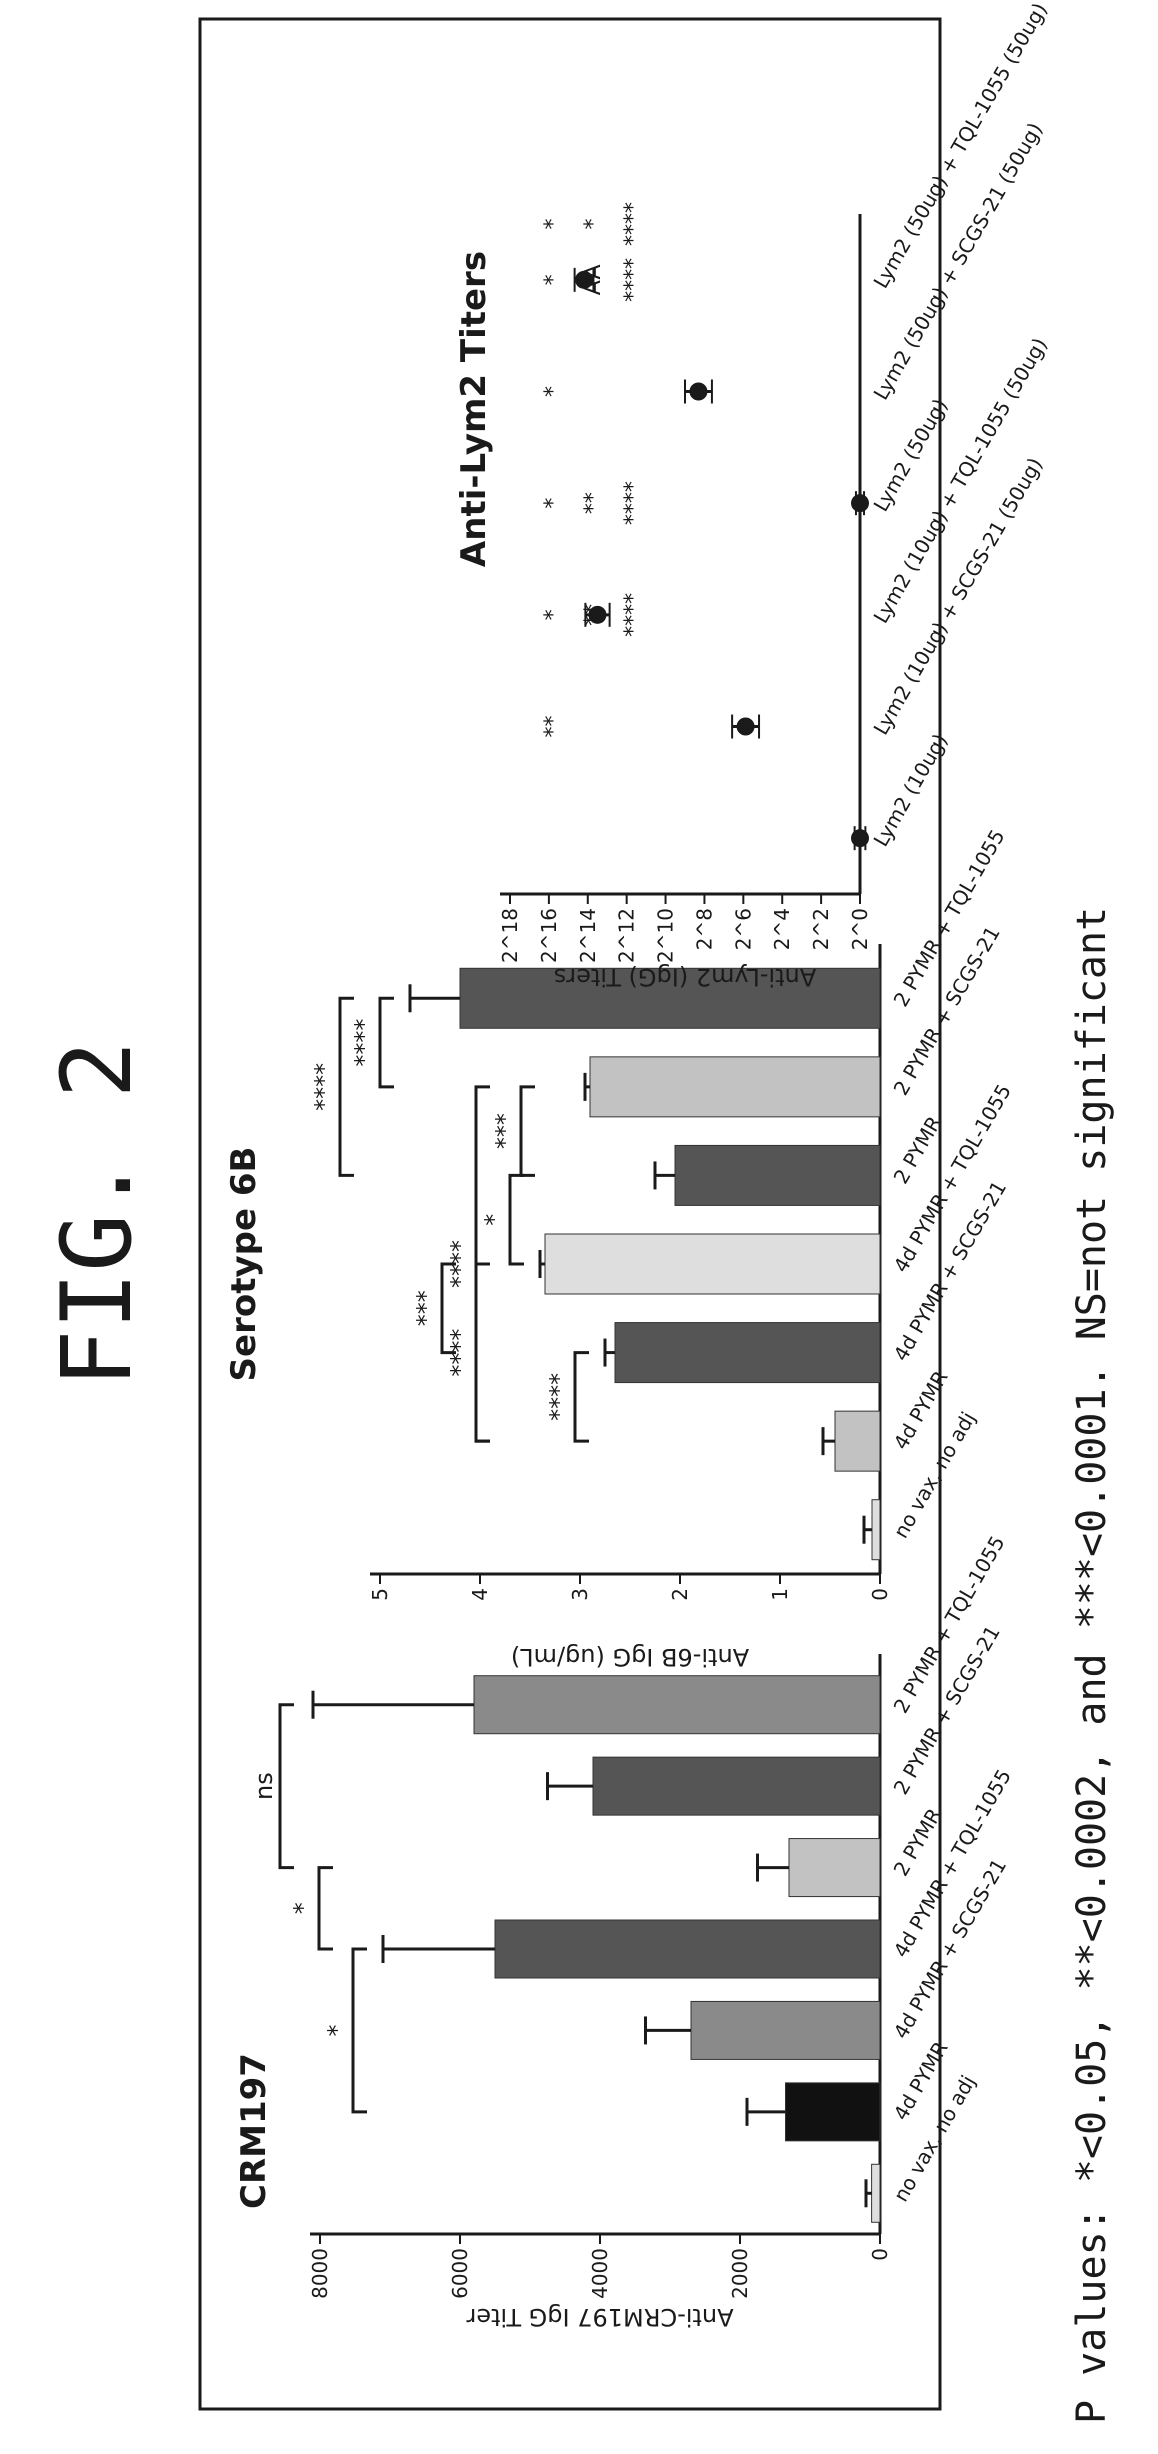 The height and width of the screenshot is (2454, 1158). I want to click on y-tick-label: 2^12, so click(627, 935).